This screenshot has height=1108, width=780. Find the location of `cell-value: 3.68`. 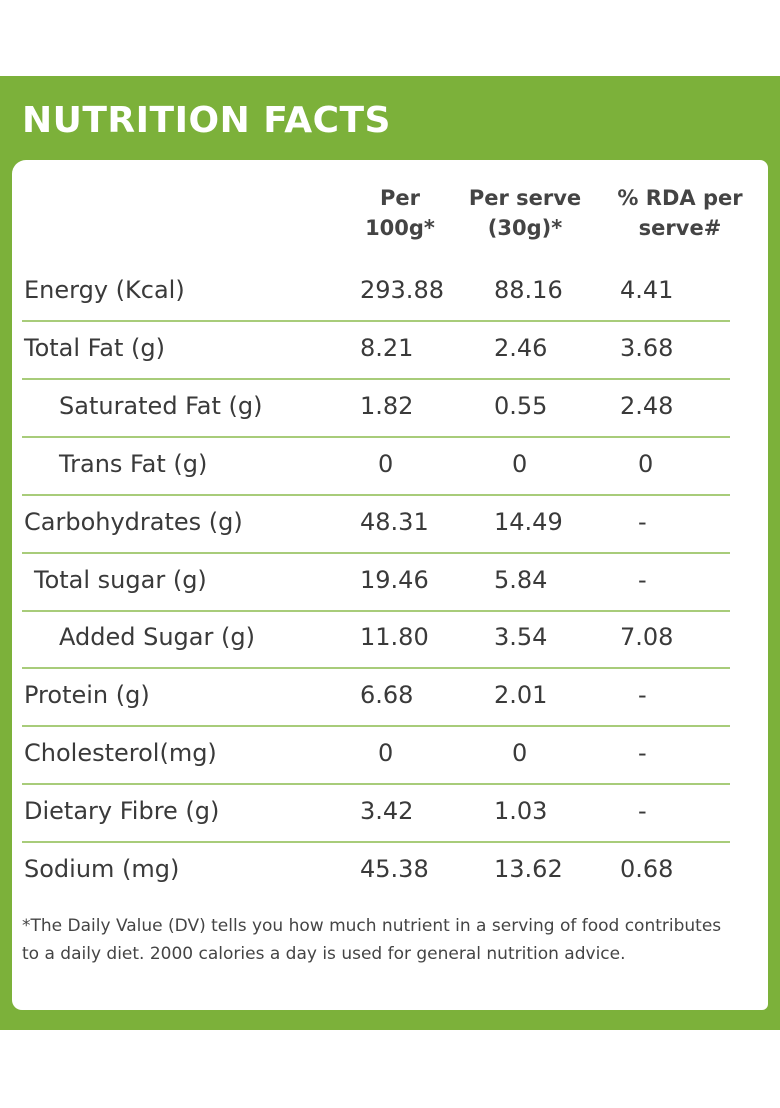

cell-value: 3.68 is located at coordinates (647, 347).